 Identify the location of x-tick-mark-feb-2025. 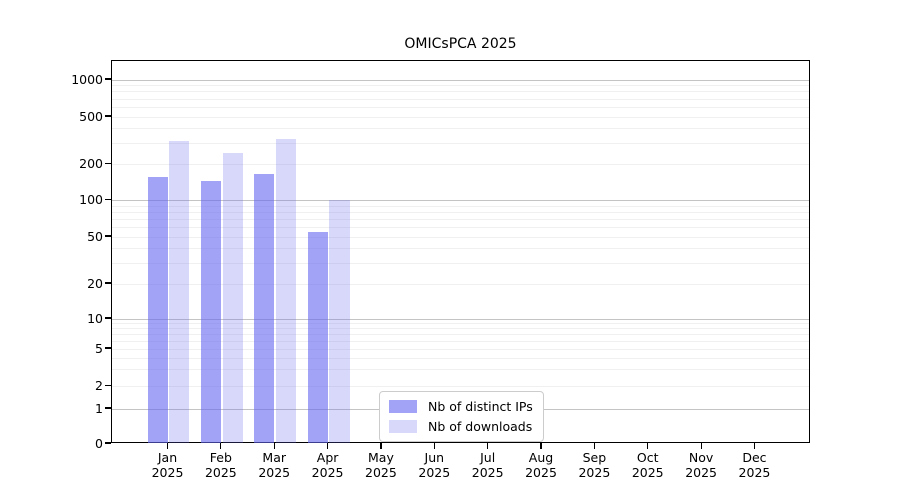
(221, 446).